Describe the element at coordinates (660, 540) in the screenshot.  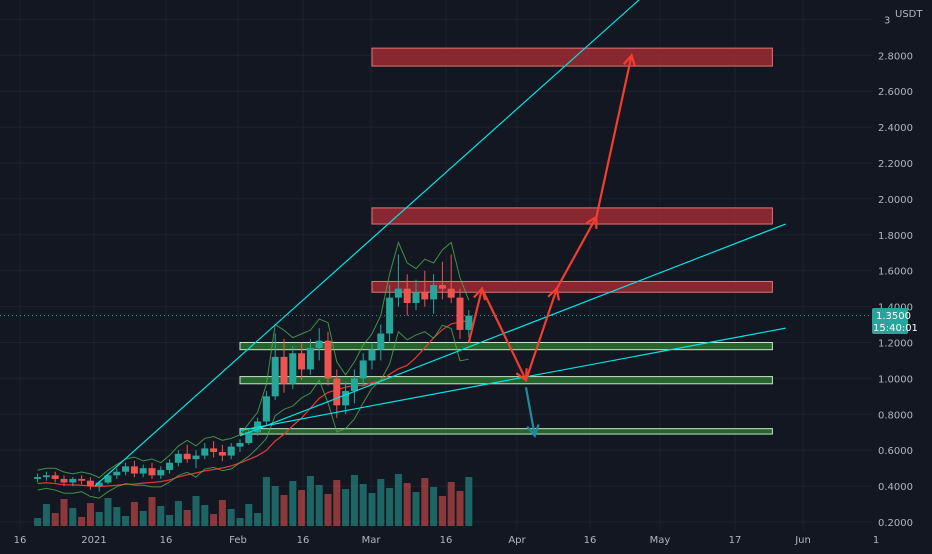
I see `x-tick-label: May` at that location.